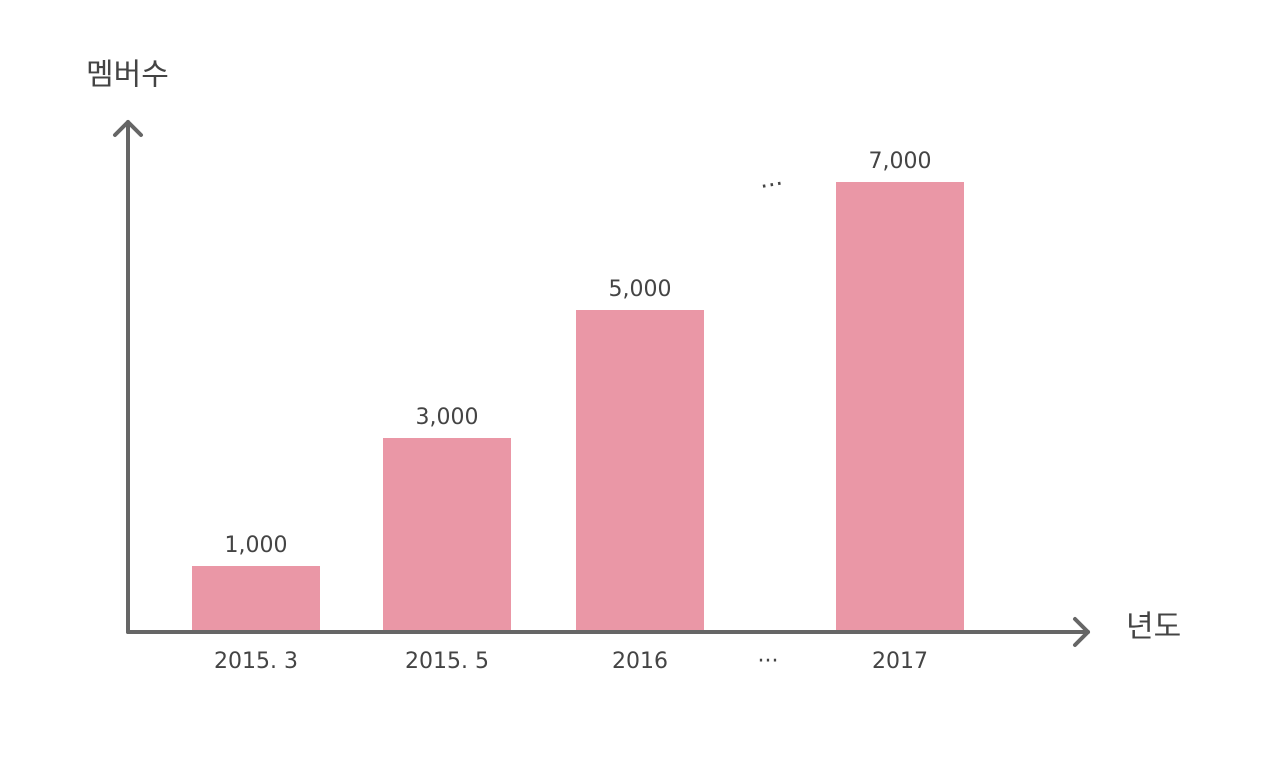  What do you see at coordinates (447, 661) in the screenshot?
I see `x-tick-label: 2015. 5` at bounding box center [447, 661].